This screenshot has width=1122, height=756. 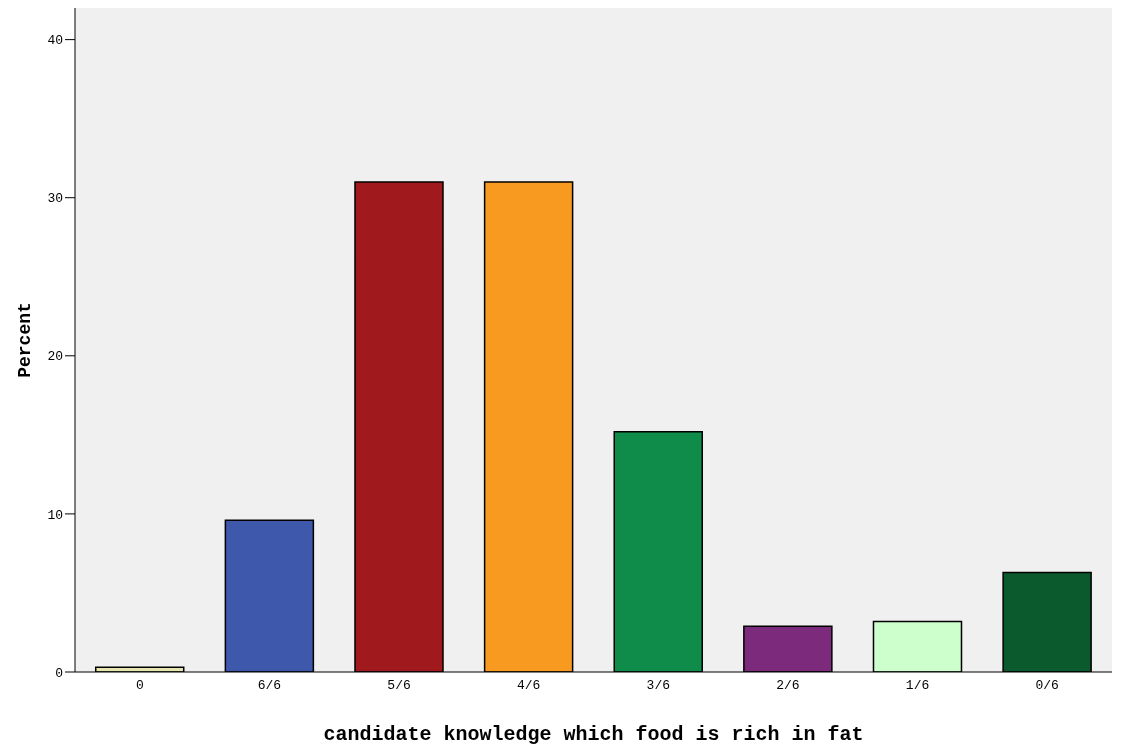 I want to click on x-tick-label: 2/6, so click(x=788, y=686).